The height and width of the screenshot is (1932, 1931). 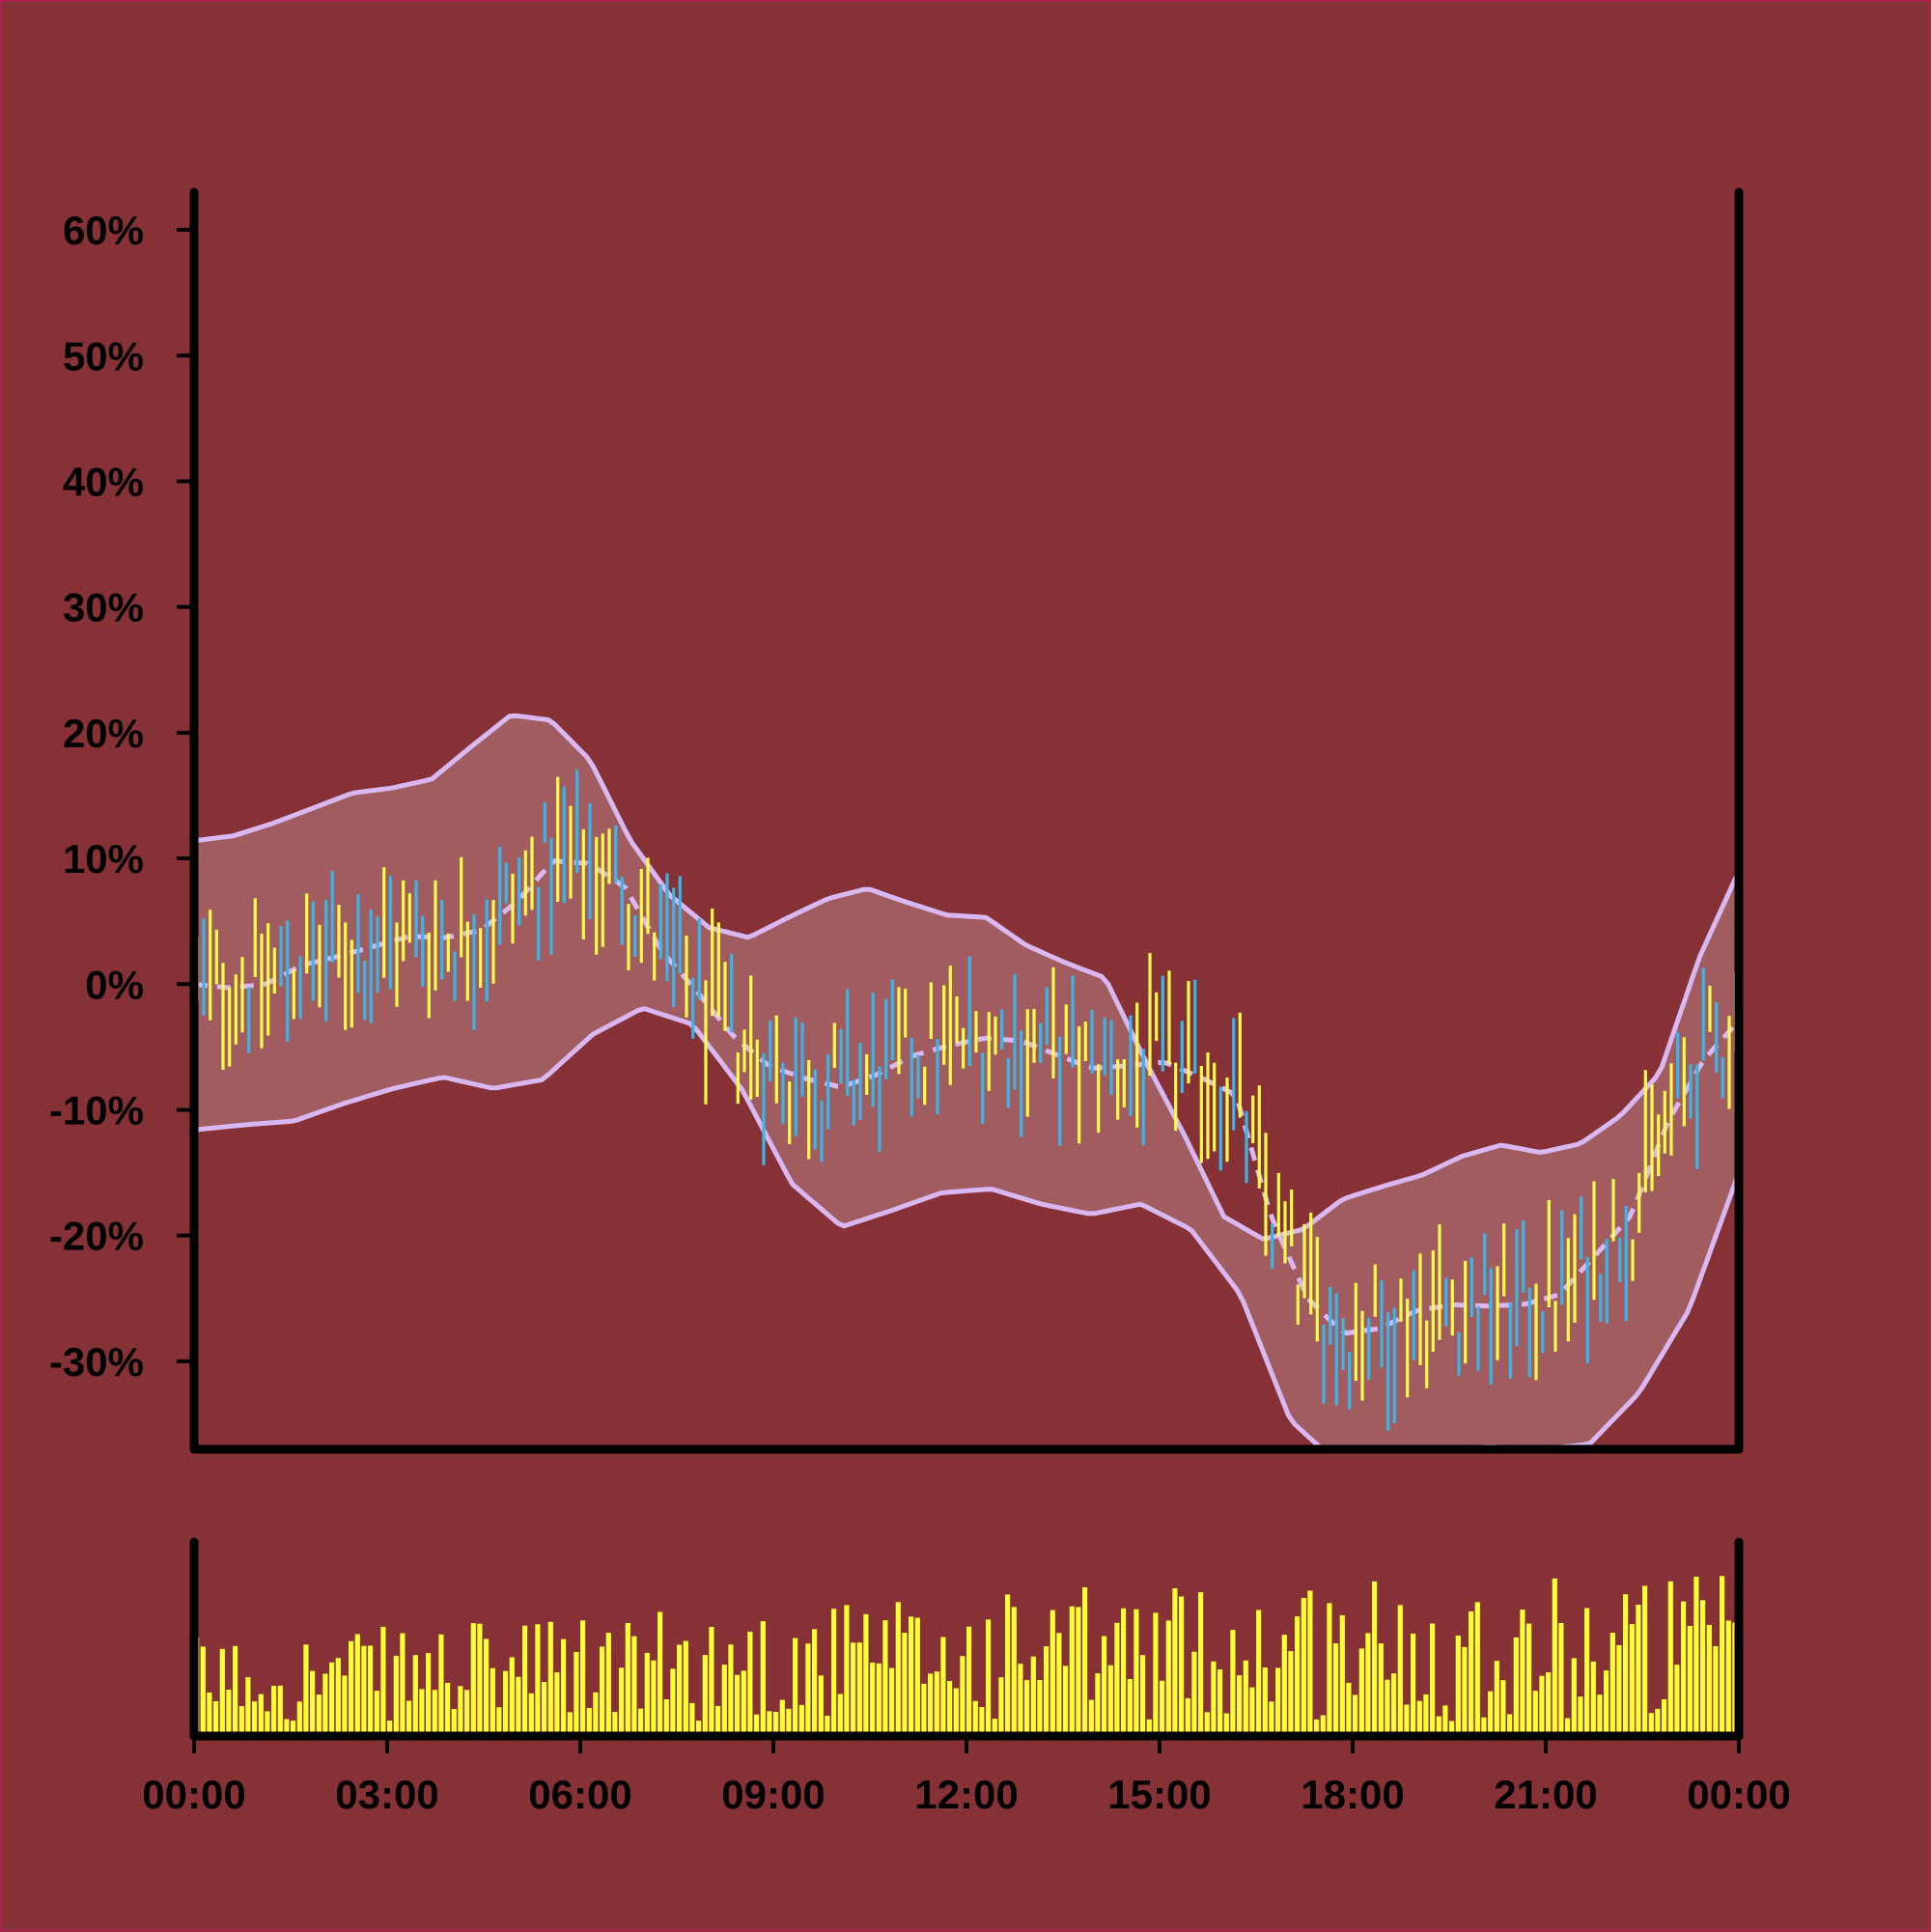 I want to click on x-tick-label: 00:00, so click(x=193, y=1795).